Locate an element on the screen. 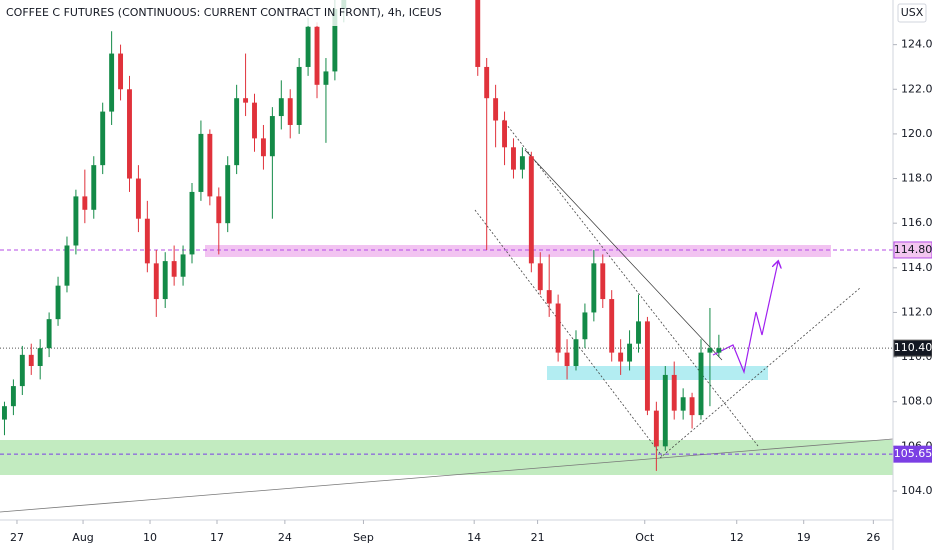 The width and height of the screenshot is (932, 550). title-backdrop is located at coordinates (180, 13).